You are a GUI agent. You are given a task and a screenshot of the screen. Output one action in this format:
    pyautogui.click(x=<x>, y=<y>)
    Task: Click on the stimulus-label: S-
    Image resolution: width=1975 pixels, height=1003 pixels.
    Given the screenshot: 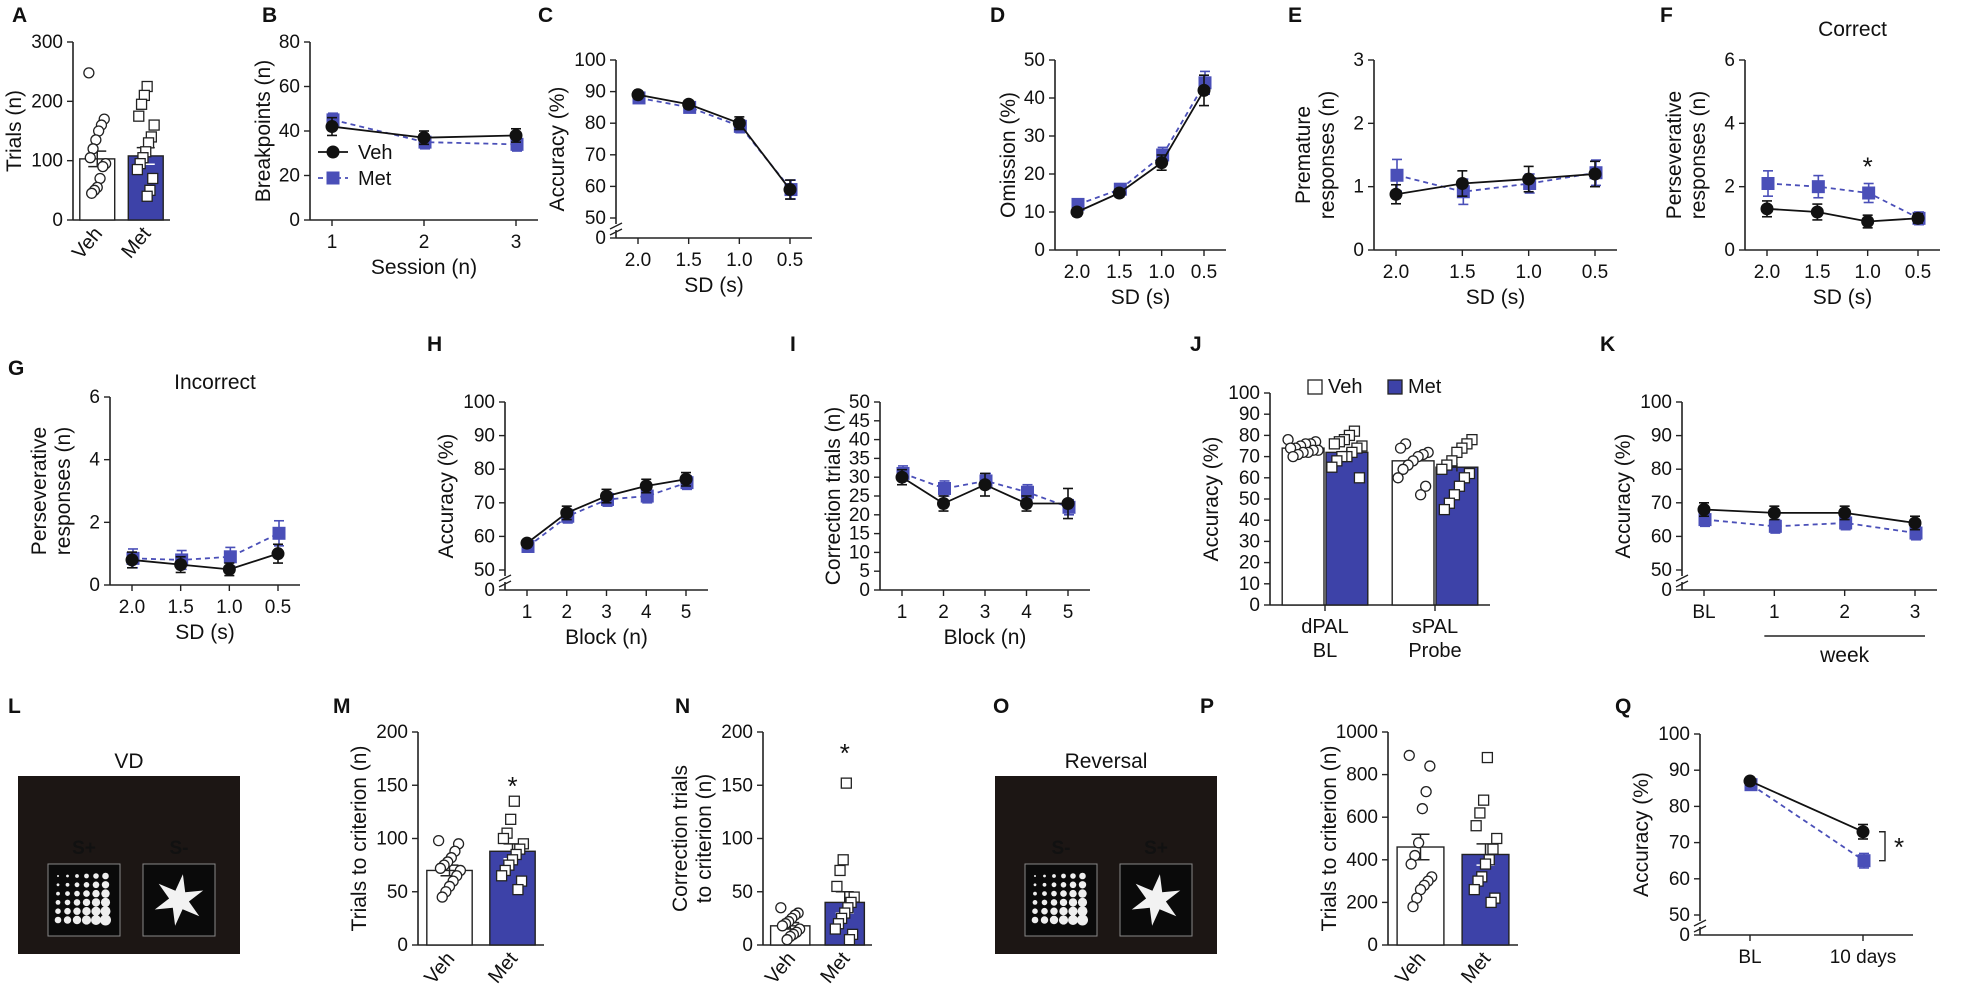 What is the action you would take?
    pyautogui.click(x=1061, y=848)
    